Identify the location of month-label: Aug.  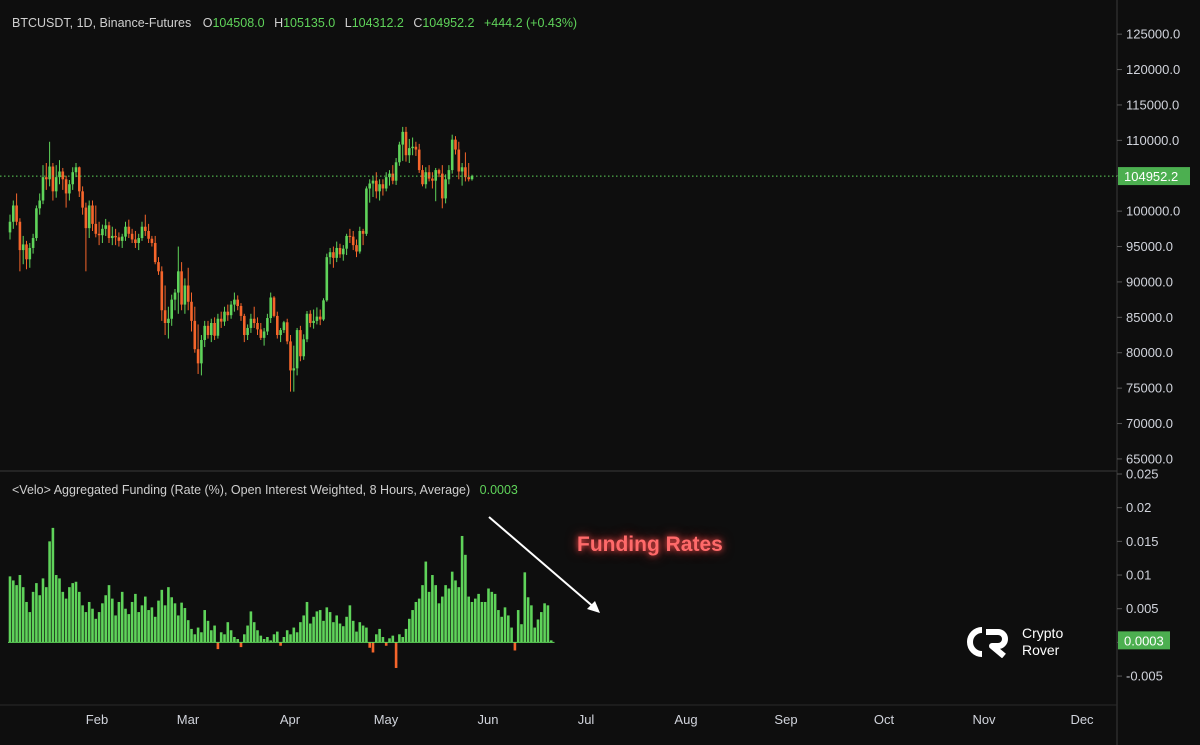
(685, 719).